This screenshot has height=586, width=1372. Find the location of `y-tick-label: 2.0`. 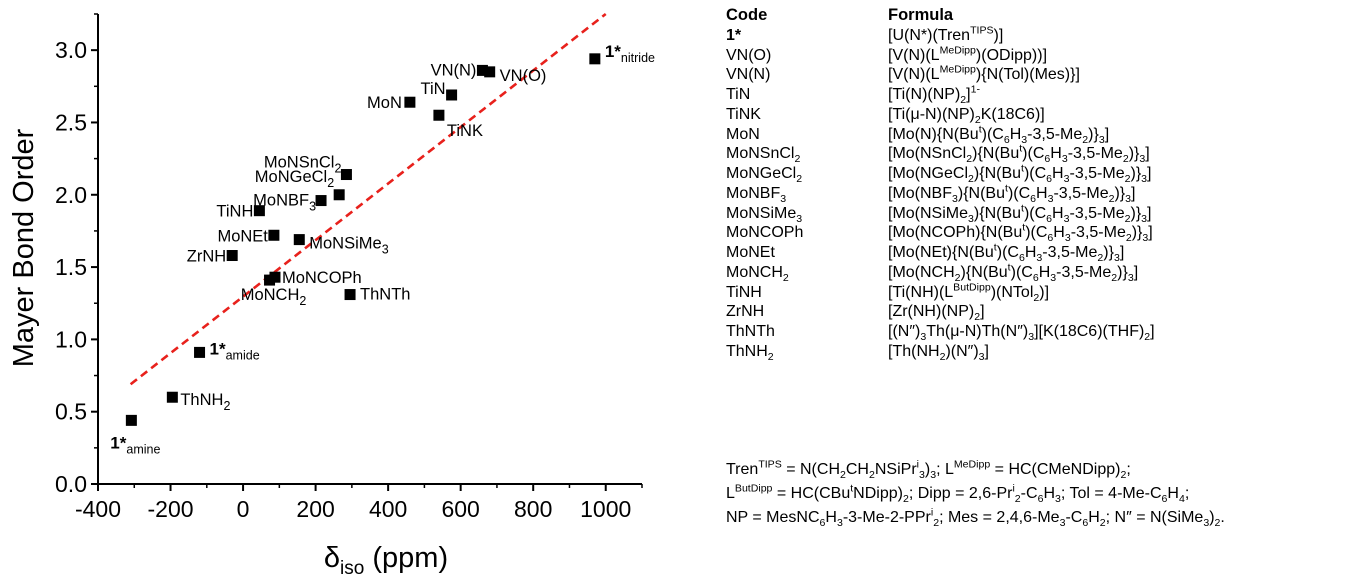

y-tick-label: 2.0 is located at coordinates (71, 195).